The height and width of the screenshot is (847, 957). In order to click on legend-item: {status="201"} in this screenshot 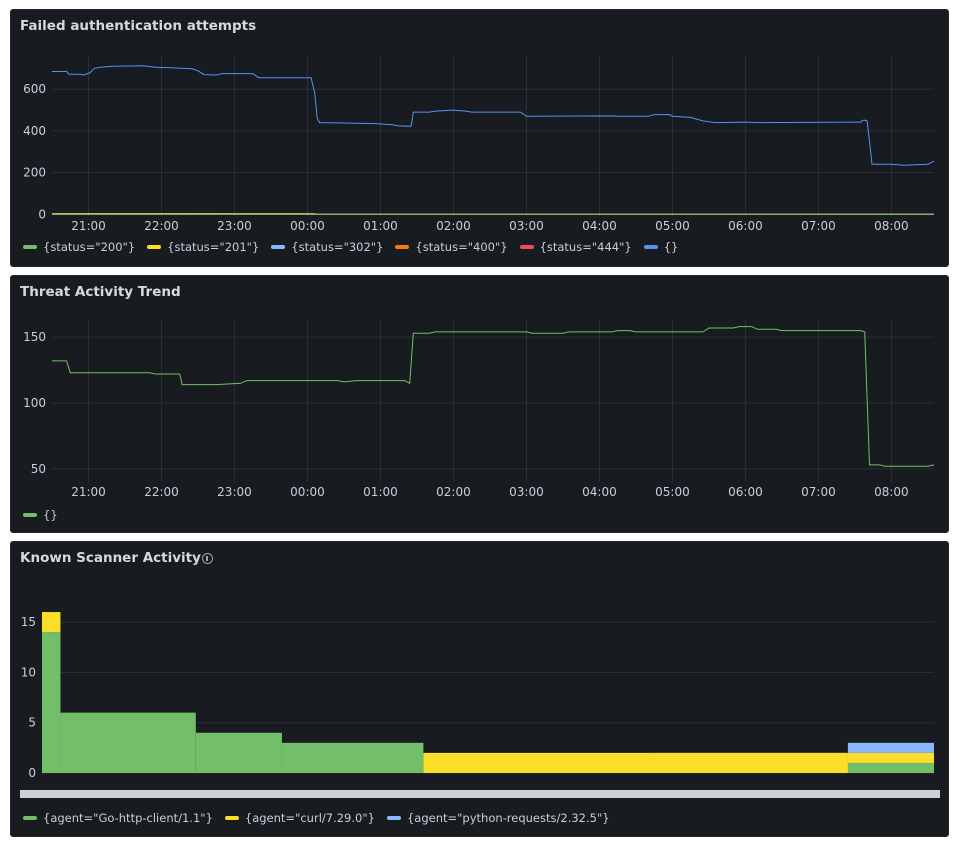, I will do `click(203, 247)`.